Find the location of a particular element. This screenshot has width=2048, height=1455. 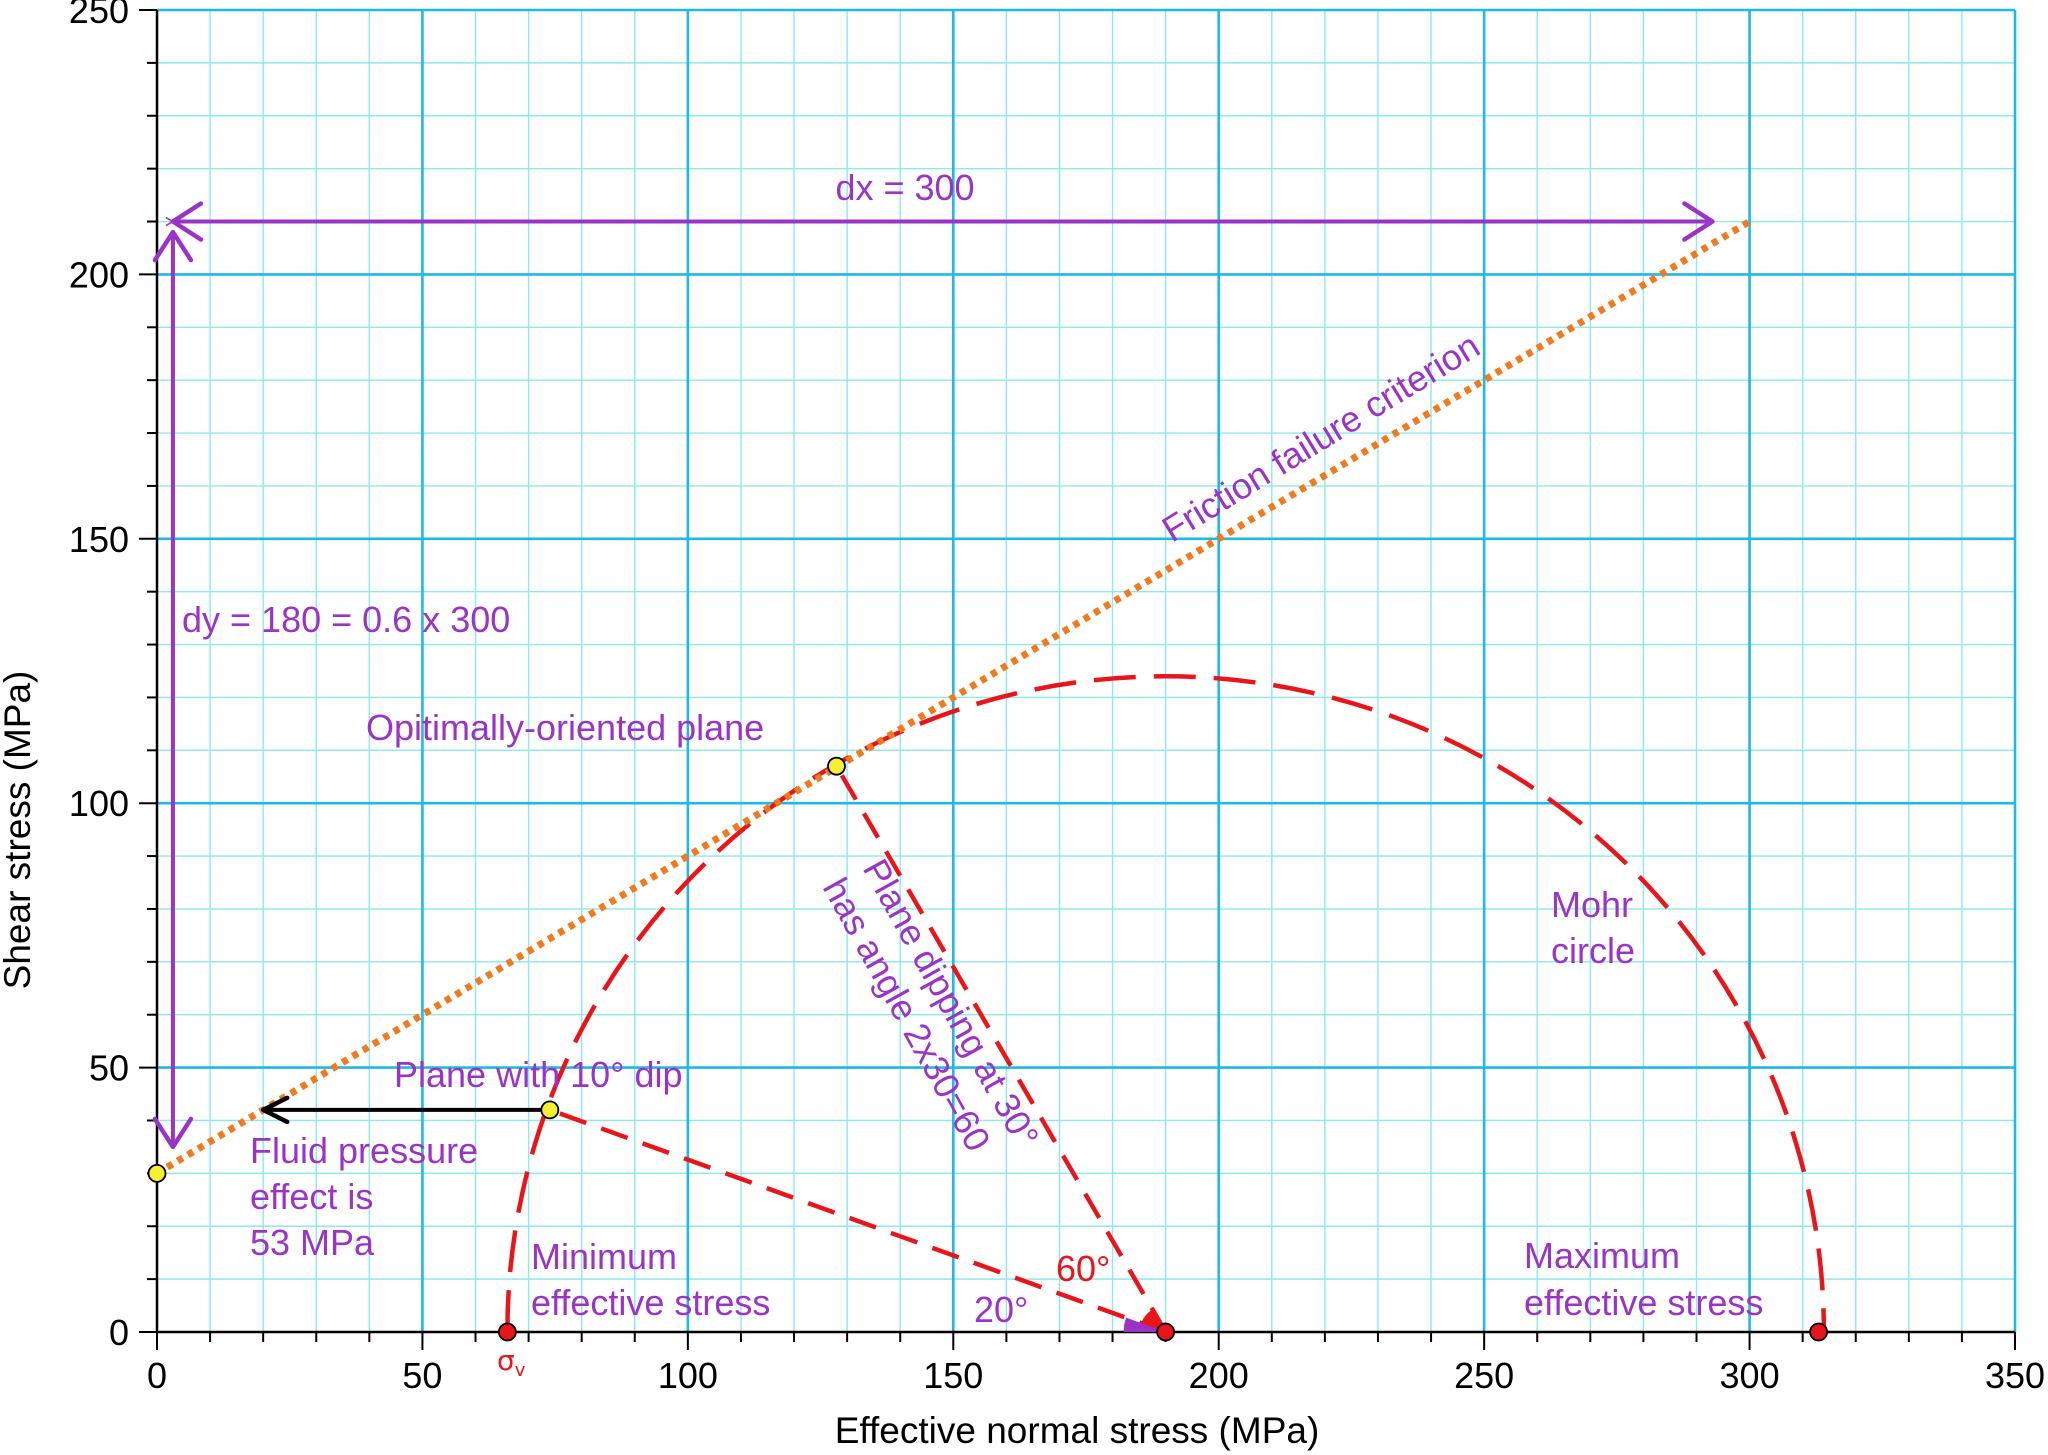

sigma-v-label: σv is located at coordinates (511, 1362).